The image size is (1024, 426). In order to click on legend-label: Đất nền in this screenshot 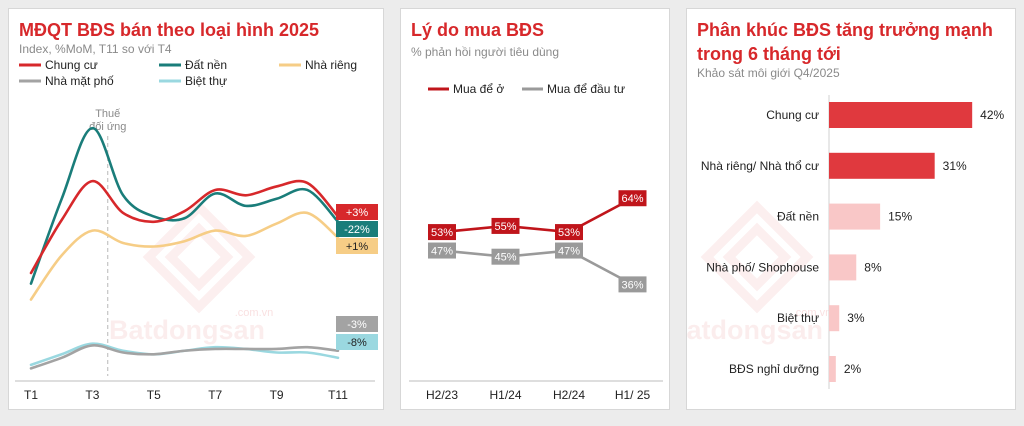, I will do `click(206, 65)`.